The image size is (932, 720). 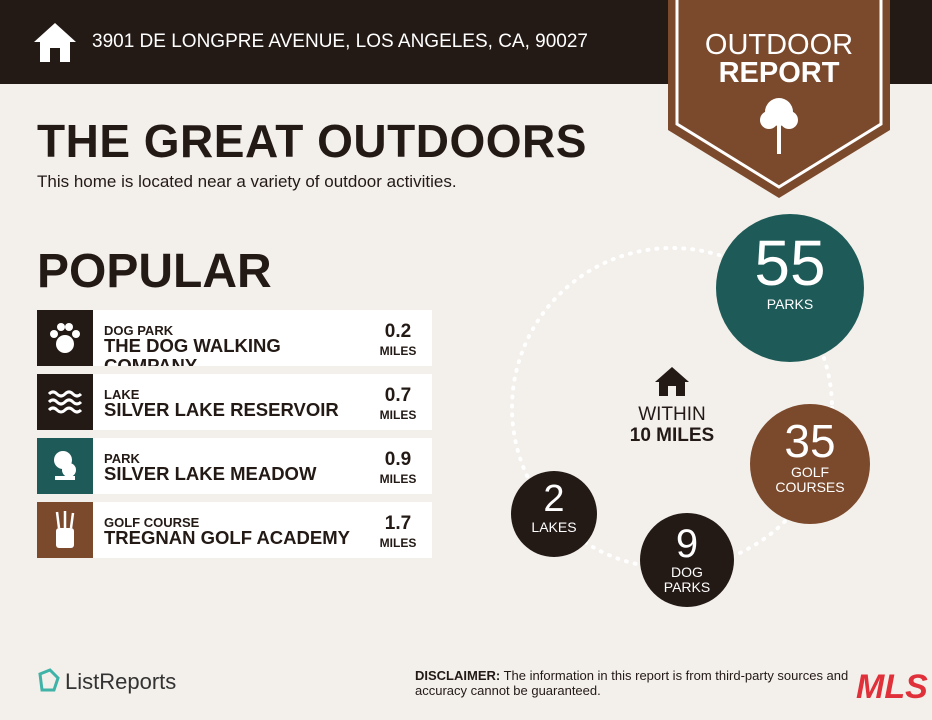 I want to click on disclaimer-label: DISCLAIMER:, so click(x=458, y=675).